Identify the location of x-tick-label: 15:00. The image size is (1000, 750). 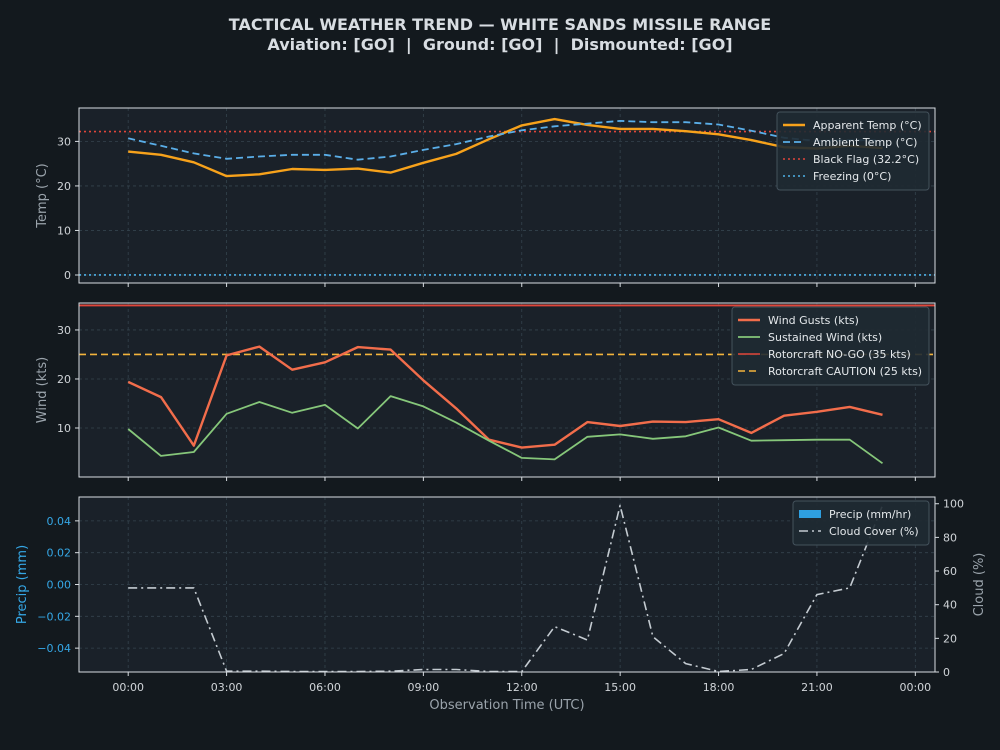
(620, 687).